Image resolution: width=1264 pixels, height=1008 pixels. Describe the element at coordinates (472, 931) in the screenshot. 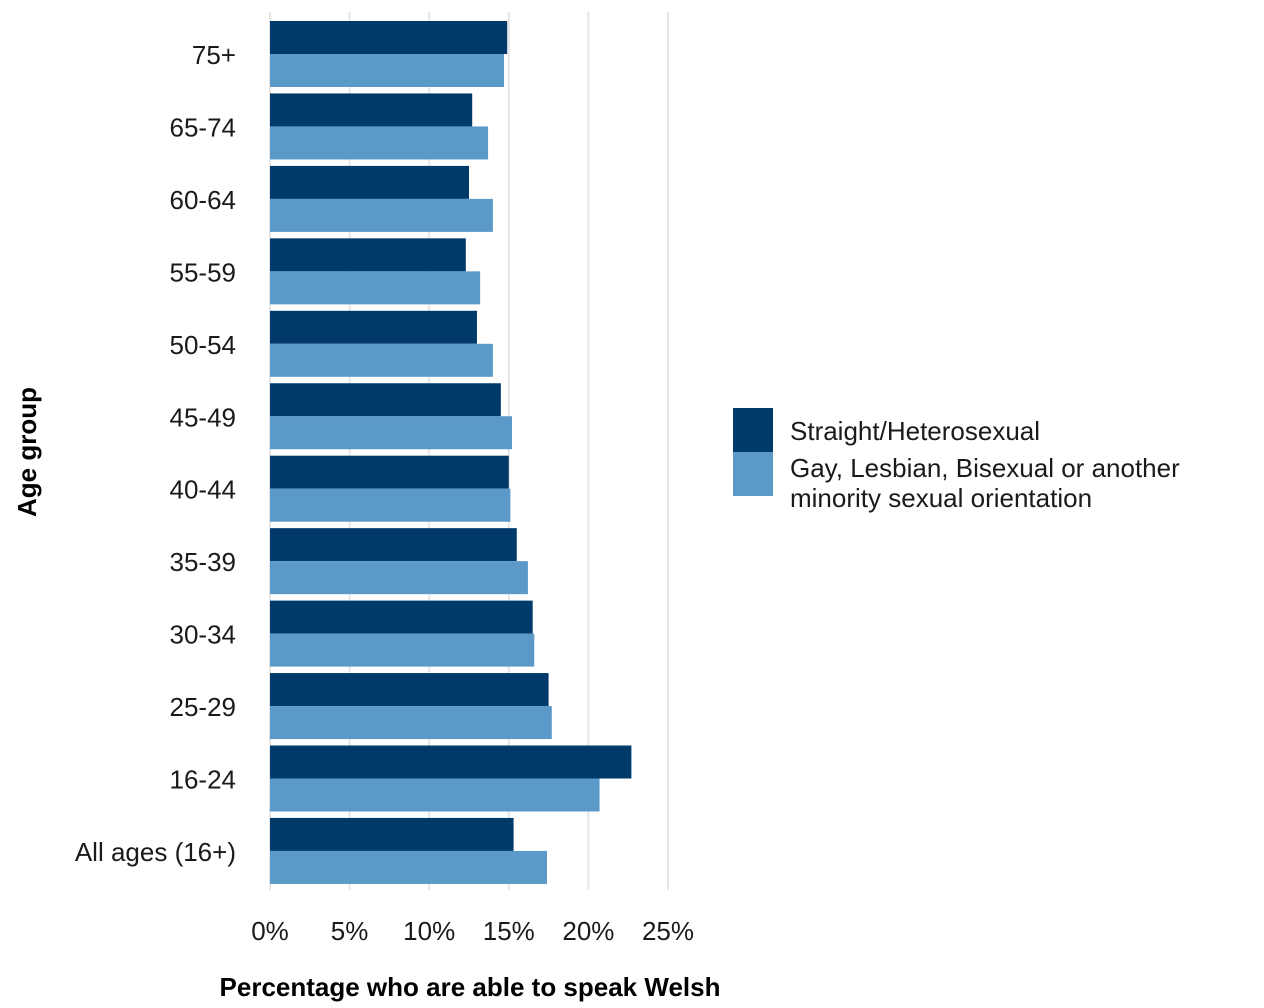

I see `x-tick-labels: 0% 5% 10% 15% 20% 25%` at that location.